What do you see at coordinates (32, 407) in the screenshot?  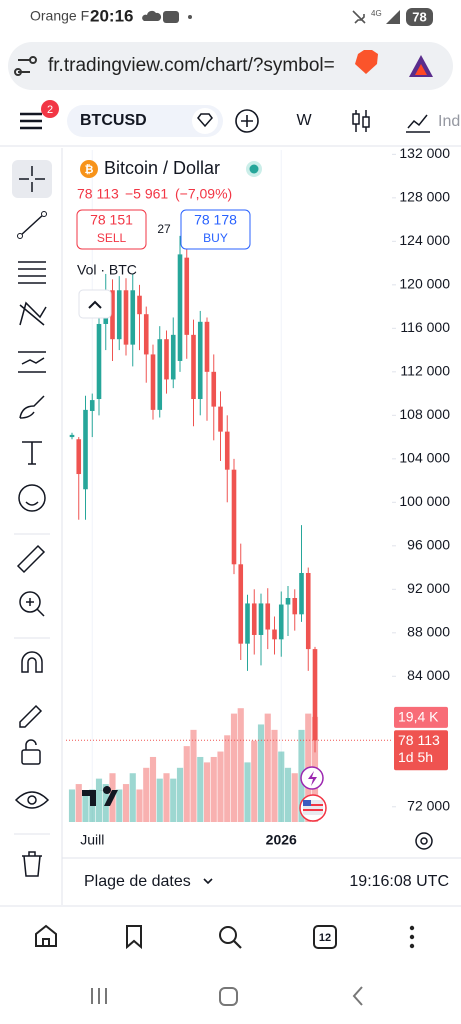 I see `brush-icon` at bounding box center [32, 407].